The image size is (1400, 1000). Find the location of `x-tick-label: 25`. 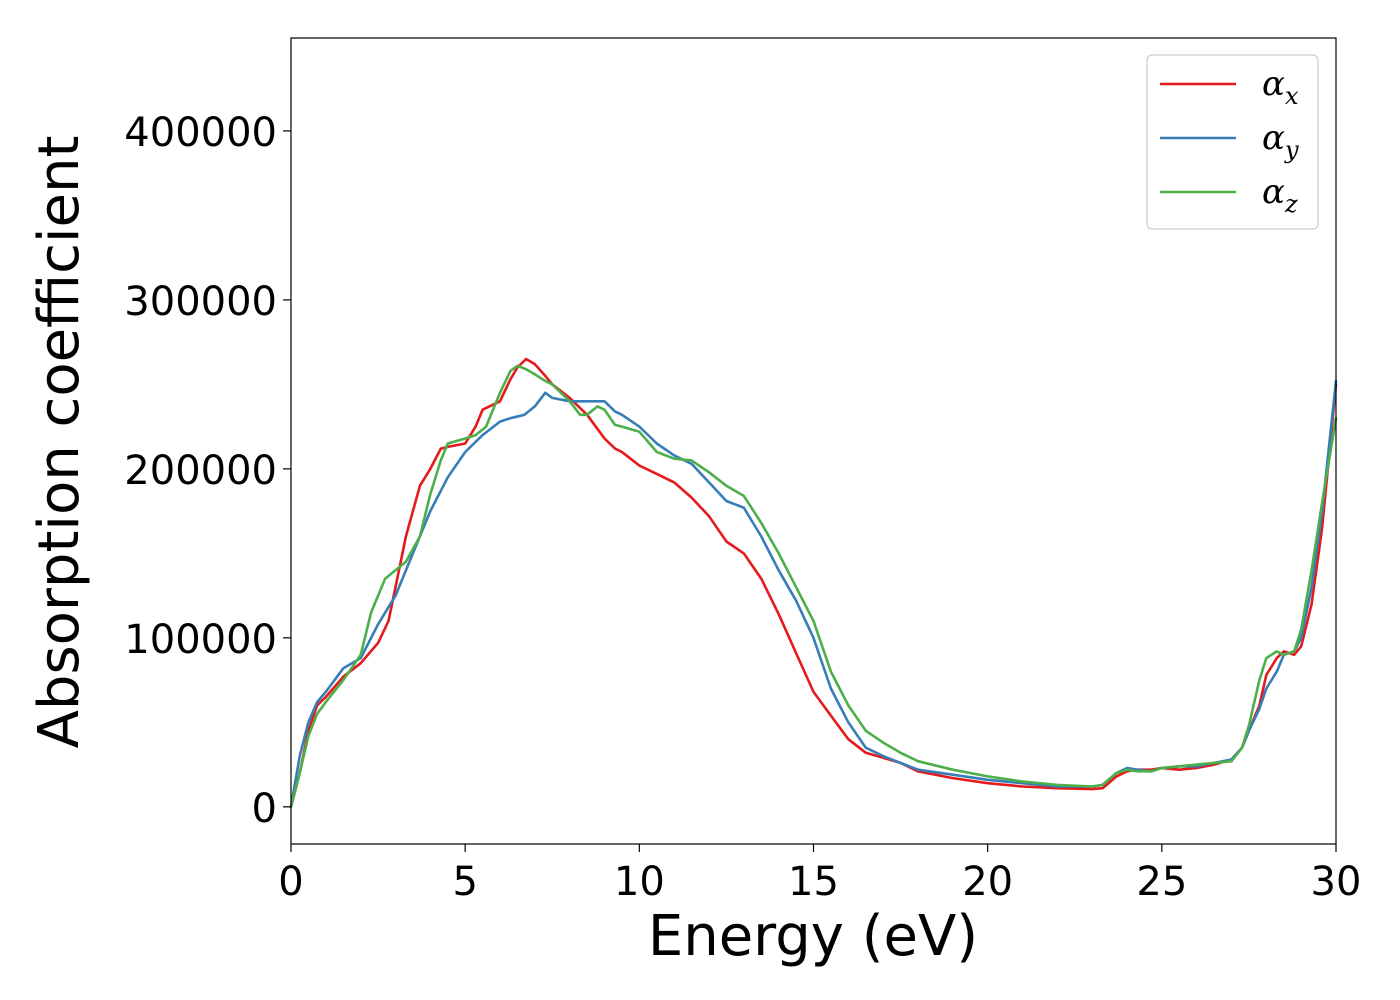

x-tick-label: 25 is located at coordinates (1161, 882).